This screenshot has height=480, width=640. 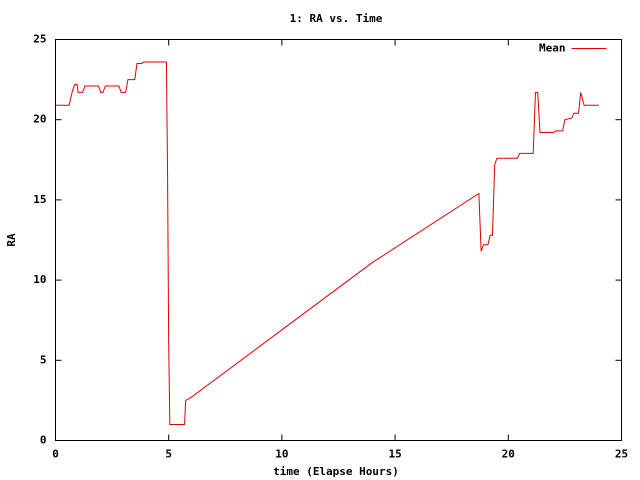 What do you see at coordinates (552, 48) in the screenshot?
I see `legend-label: Mean` at bounding box center [552, 48].